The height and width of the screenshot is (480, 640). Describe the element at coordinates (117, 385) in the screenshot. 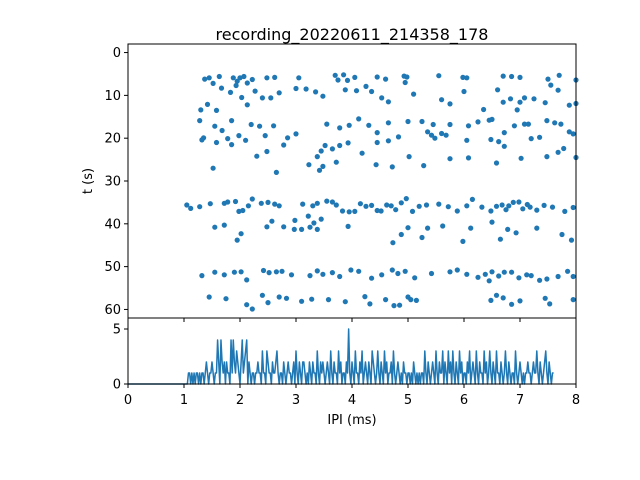

I see `histogram-y-tick-label: 0` at that location.